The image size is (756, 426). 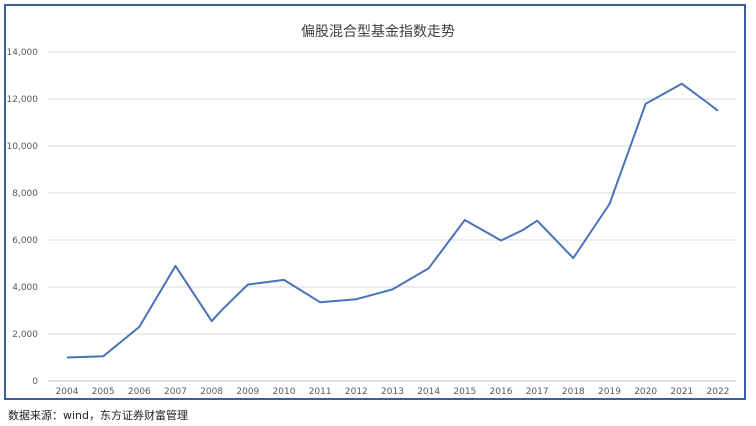 What do you see at coordinates (681, 392) in the screenshot?
I see `x-tick-label: 2021` at bounding box center [681, 392].